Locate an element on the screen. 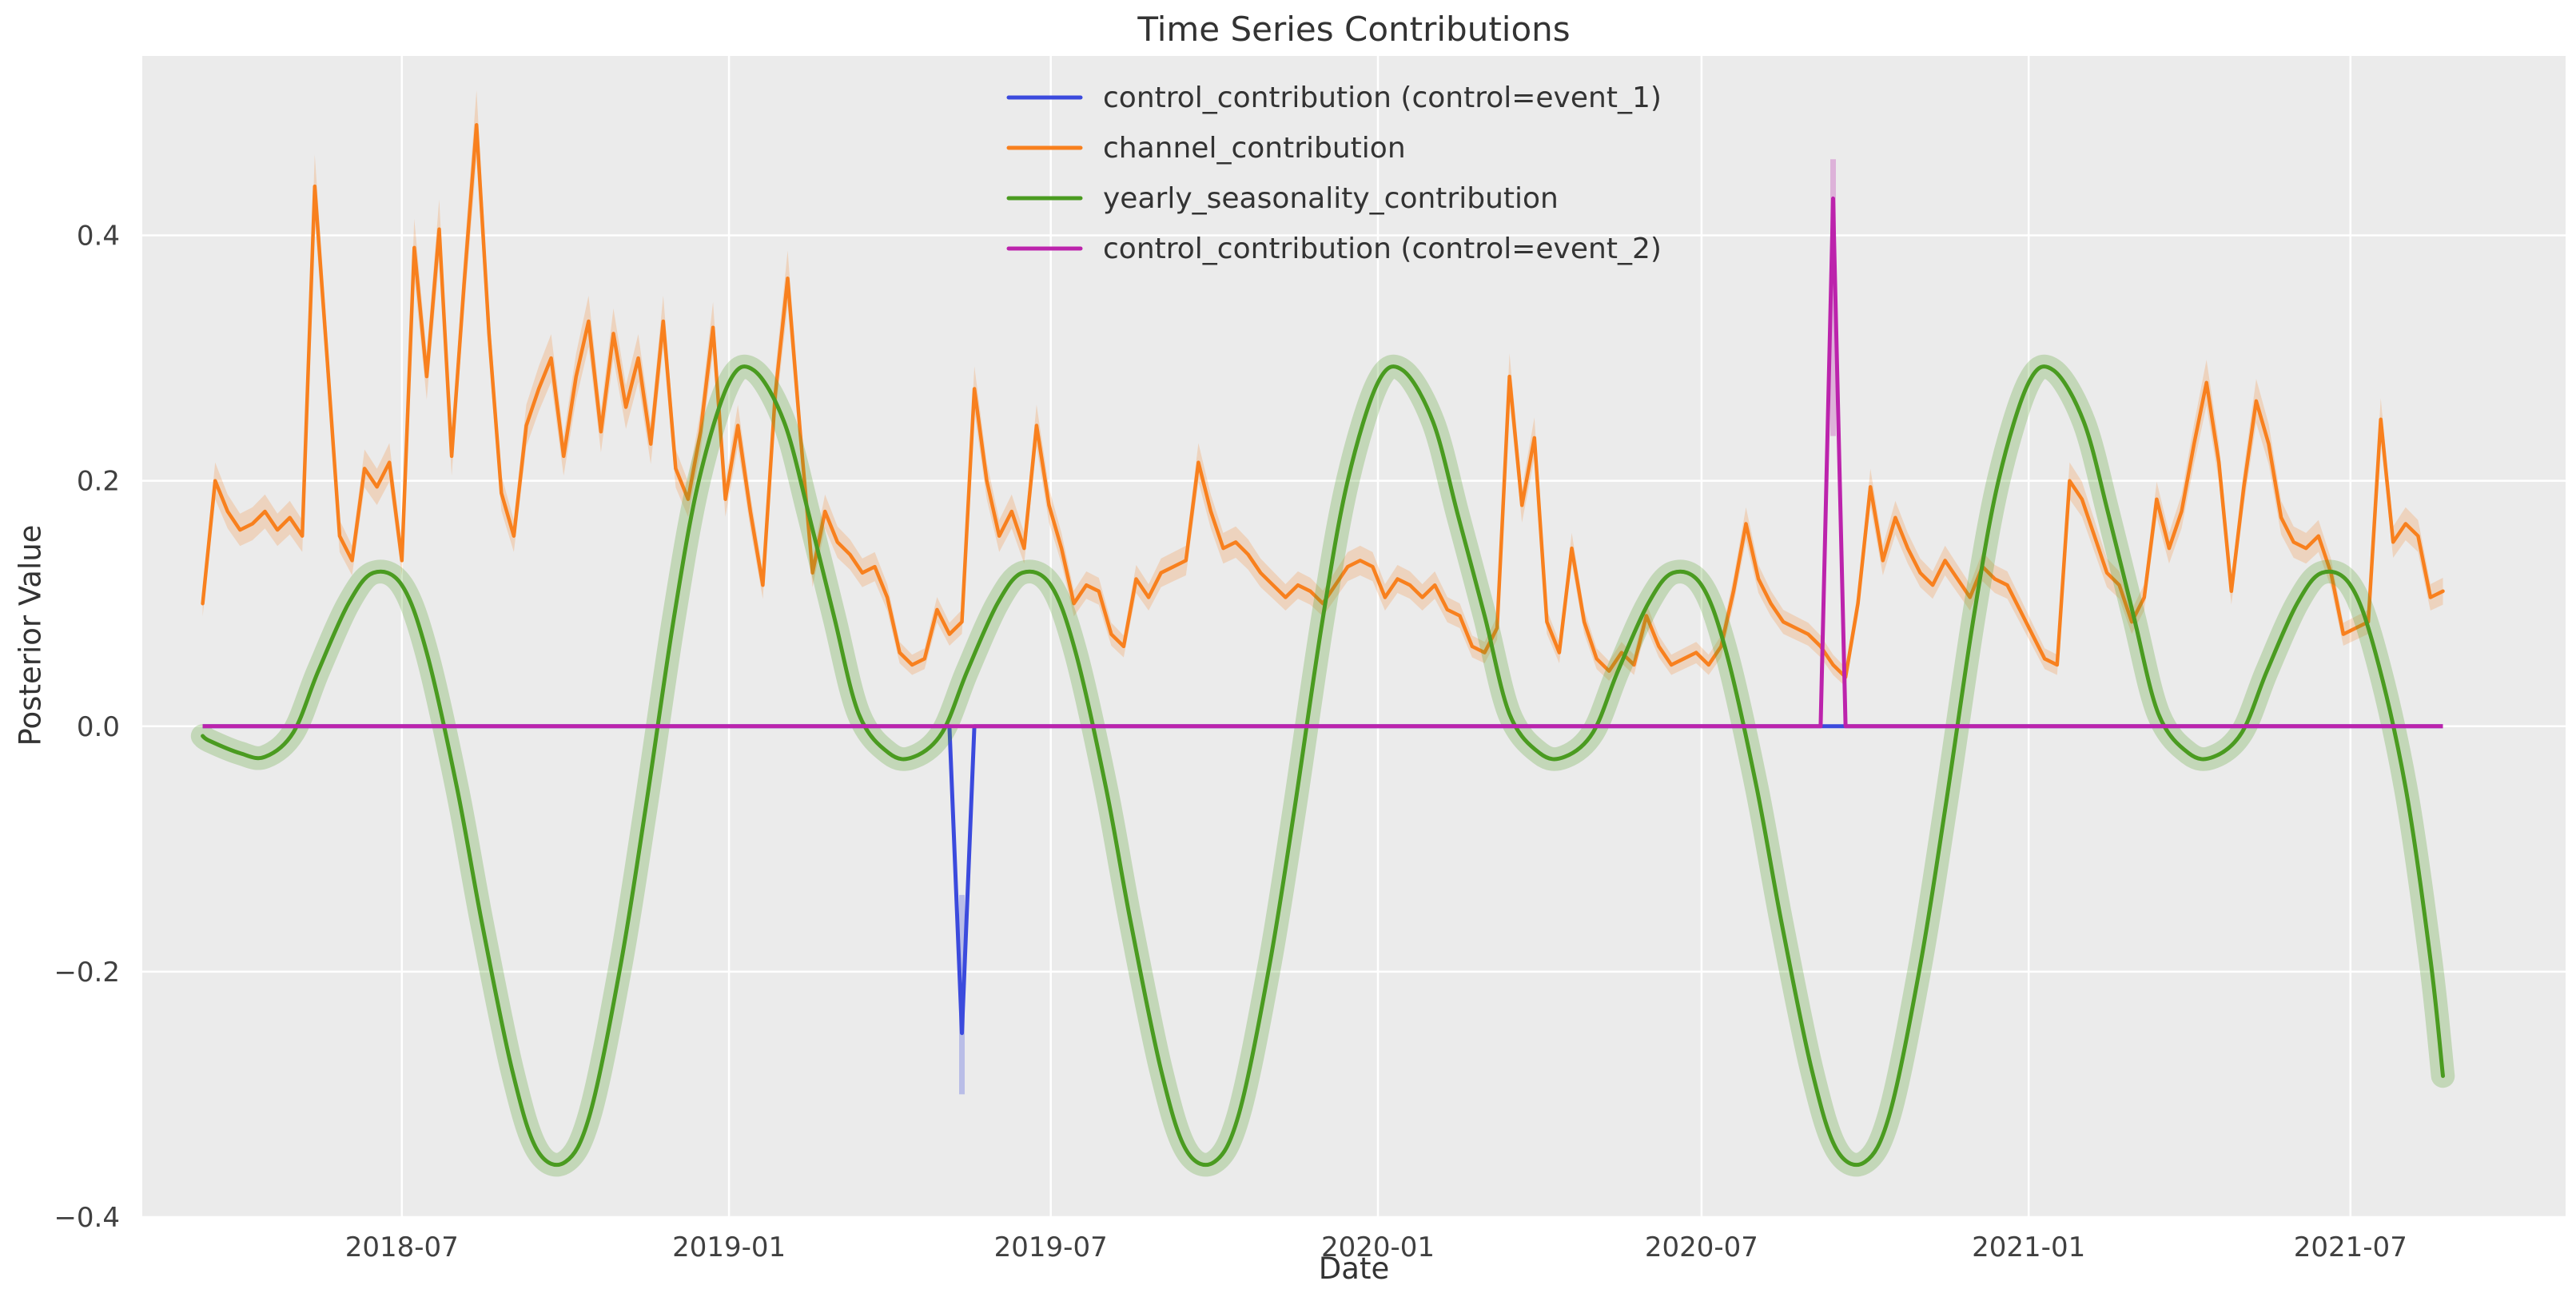 Image resolution: width=2576 pixels, height=1297 pixels. legend-label-2: channel_contribution is located at coordinates (1254, 148).